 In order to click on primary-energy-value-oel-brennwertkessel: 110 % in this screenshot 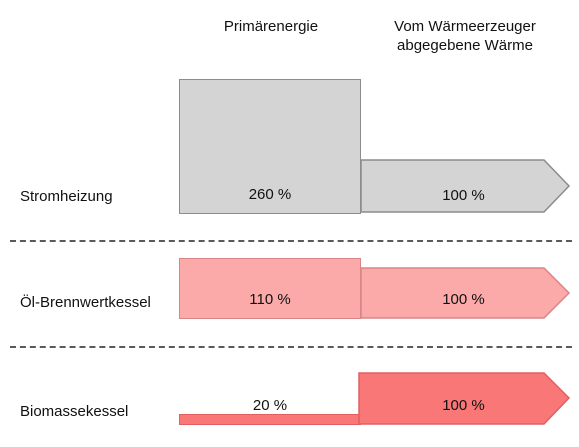, I will do `click(270, 299)`.